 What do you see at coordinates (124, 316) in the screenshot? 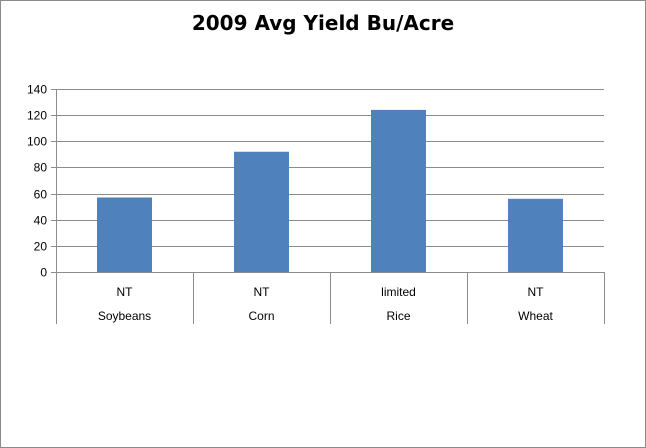
I see `x-tick-label-crop: Soybeans` at bounding box center [124, 316].